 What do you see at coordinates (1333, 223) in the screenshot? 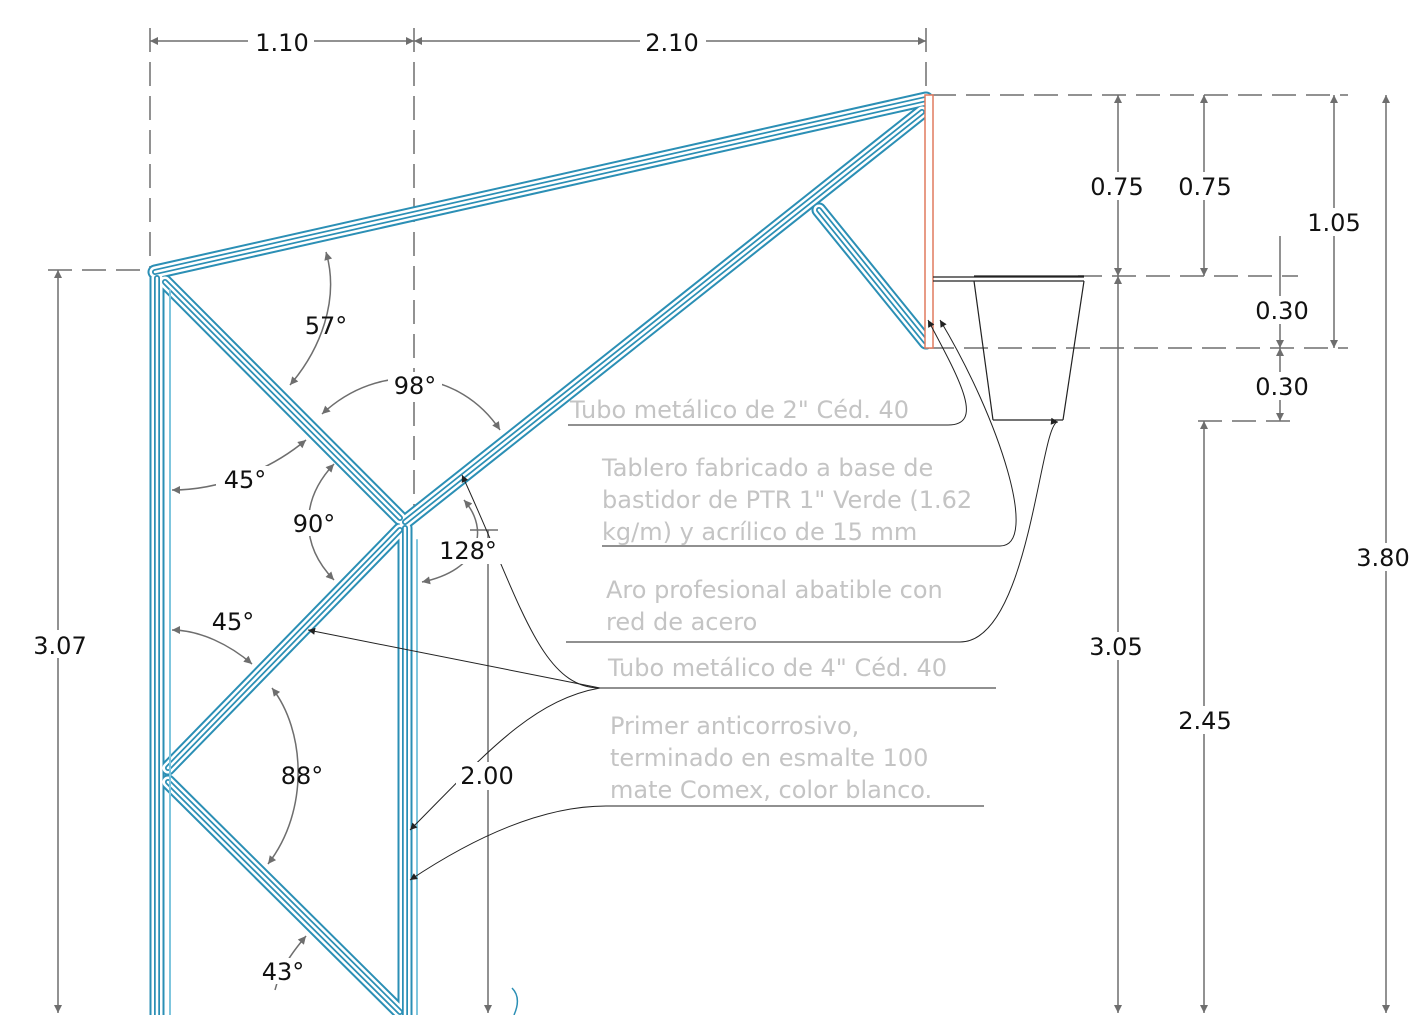
I see `dim-board-total: 1.05` at bounding box center [1333, 223].